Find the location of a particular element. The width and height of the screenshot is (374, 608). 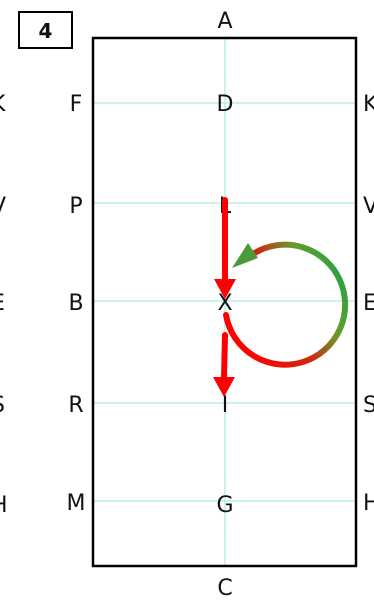

letter-left-4: R is located at coordinates (75, 405).